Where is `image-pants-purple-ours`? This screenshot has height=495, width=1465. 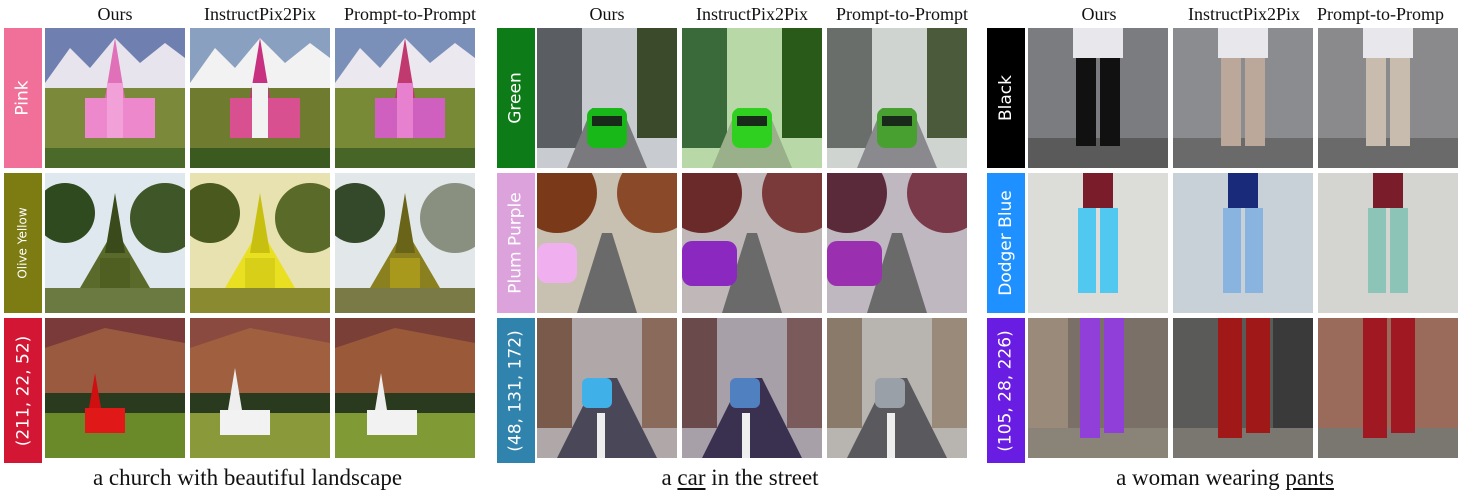
image-pants-purple-ours is located at coordinates (1098, 388).